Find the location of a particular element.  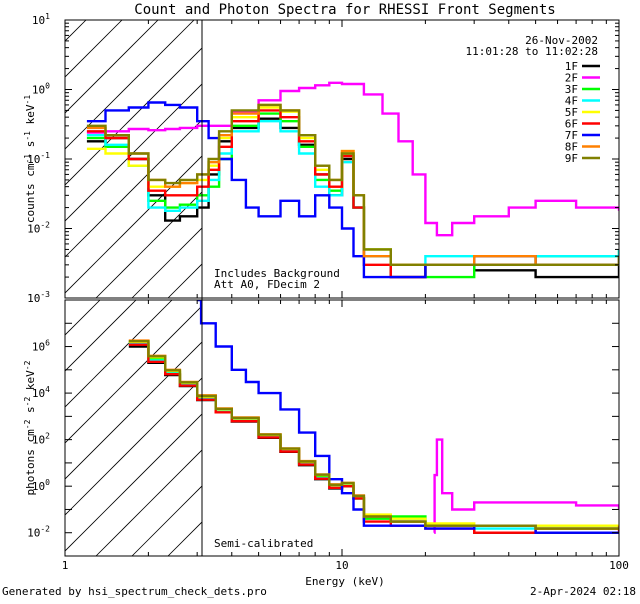

x-tick-label: 100 is located at coordinates (619, 565).